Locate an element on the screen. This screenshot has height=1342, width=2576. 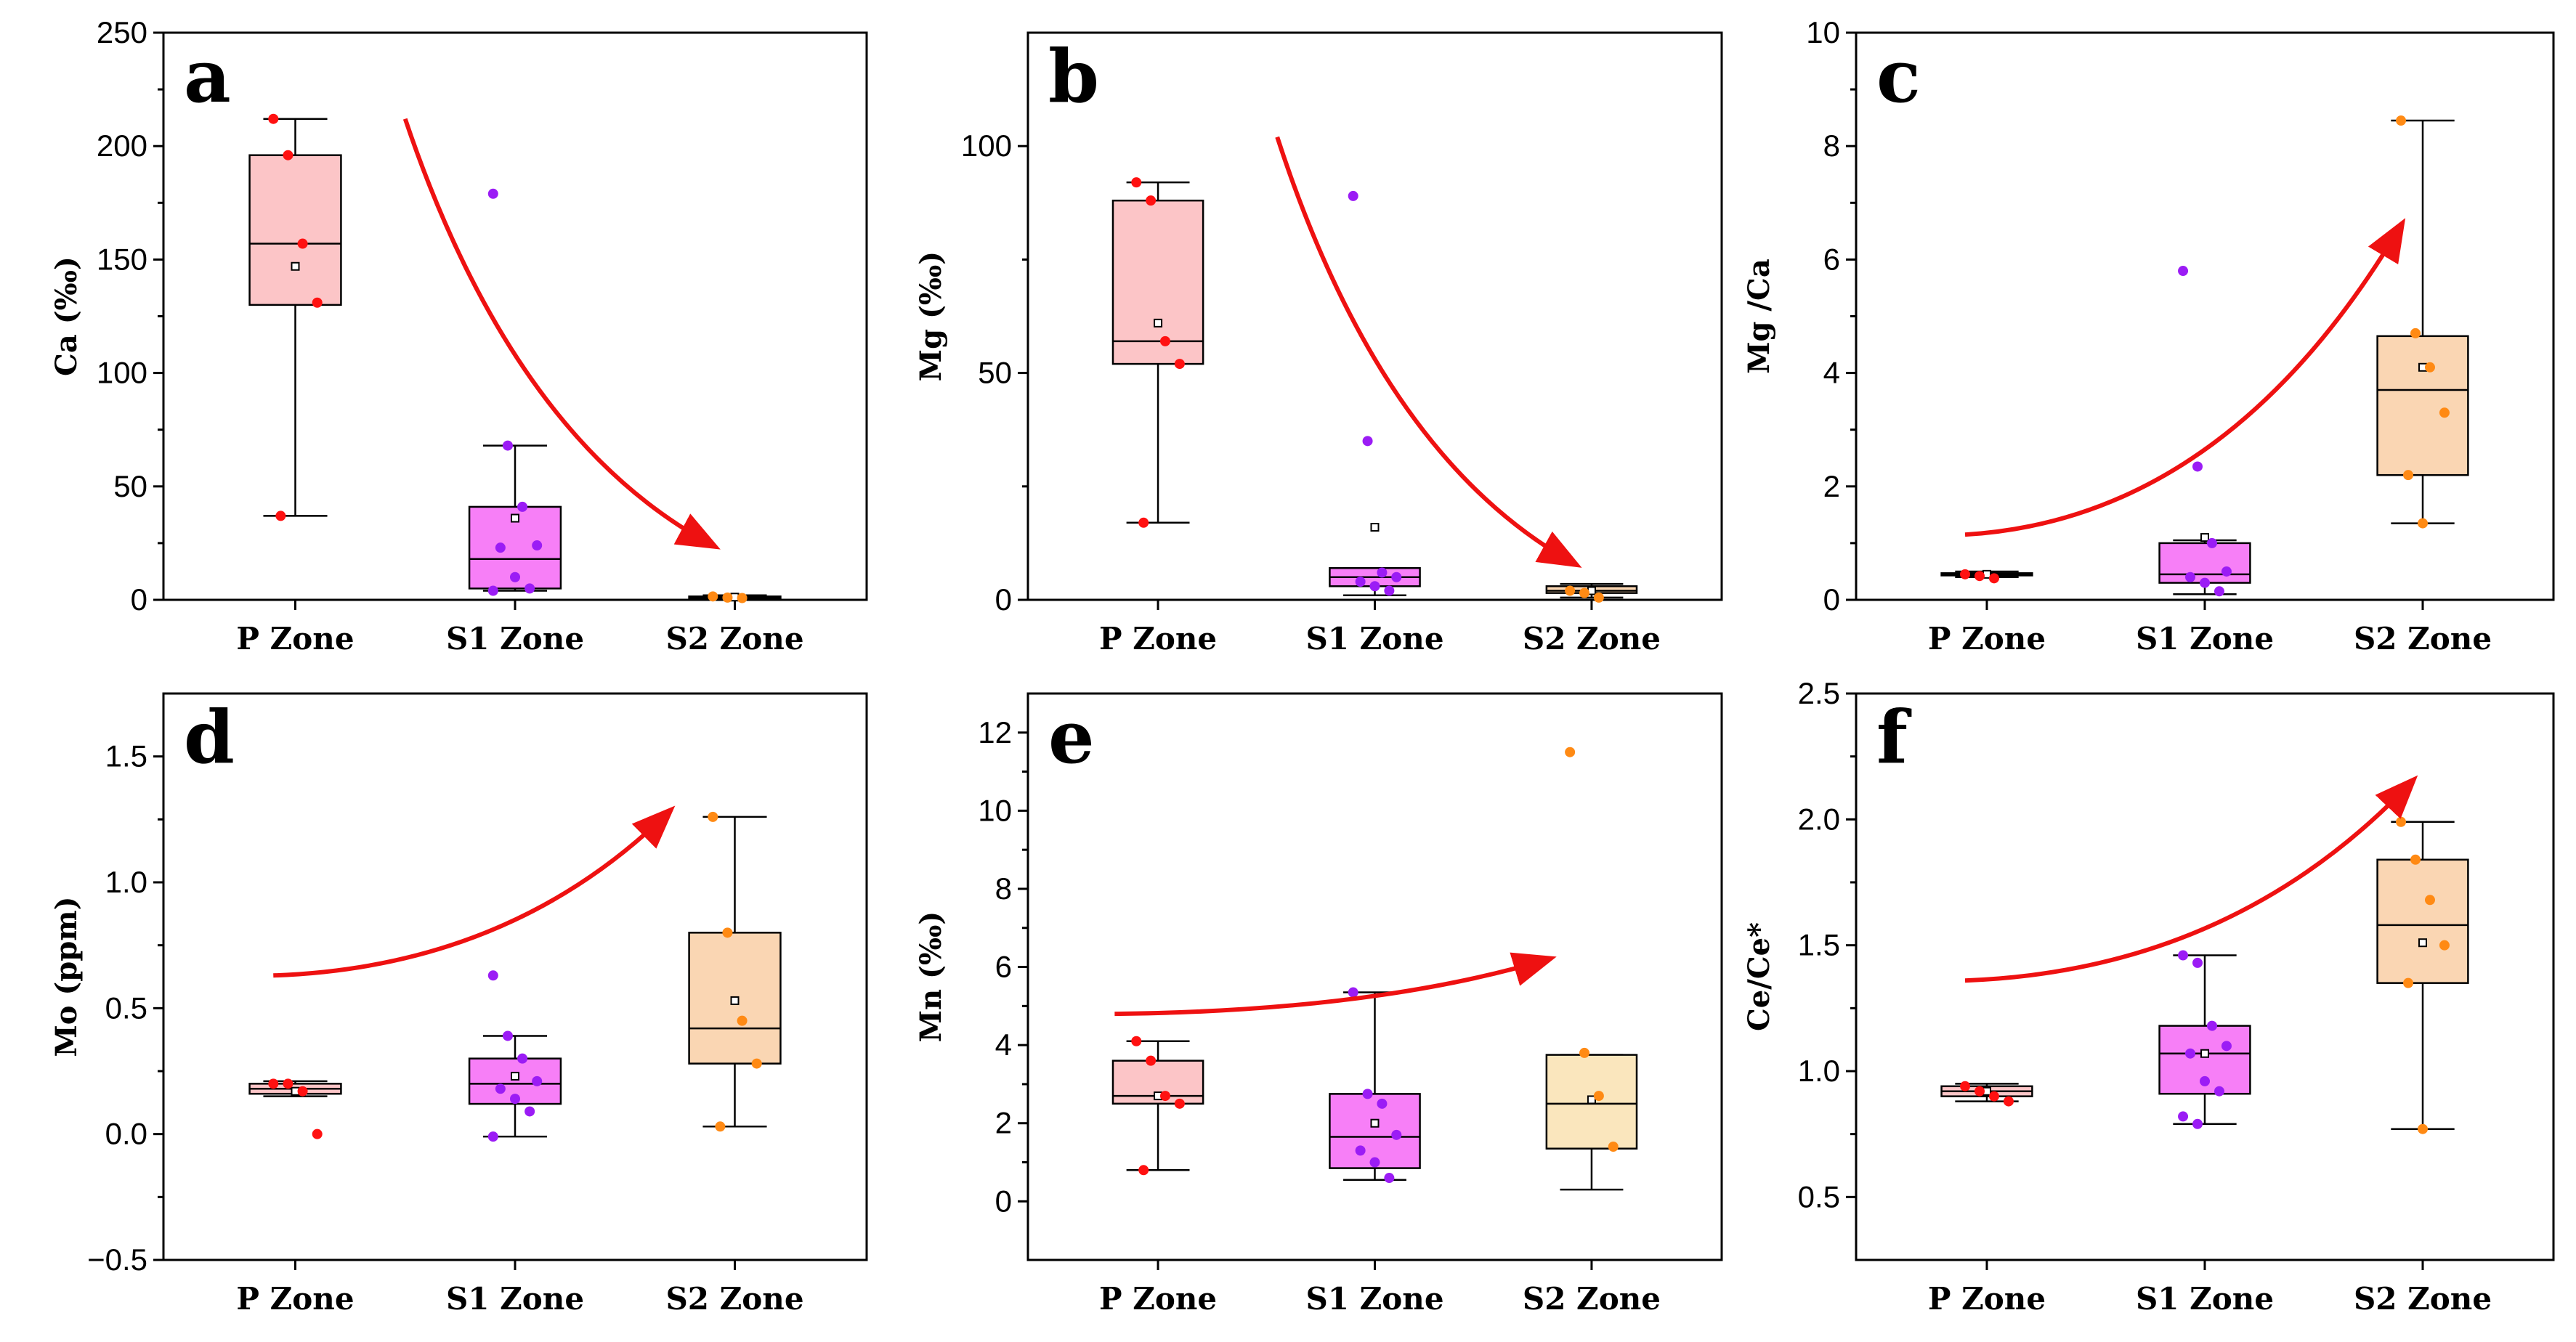
y-tick-label: 0 is located at coordinates (1831, 599).